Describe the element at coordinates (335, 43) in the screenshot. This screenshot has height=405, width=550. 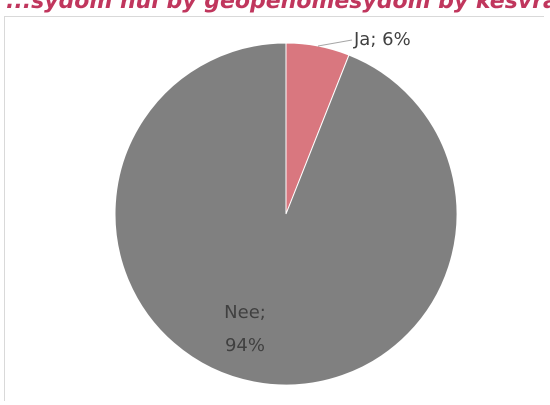
I see `leader-line-ja` at that location.